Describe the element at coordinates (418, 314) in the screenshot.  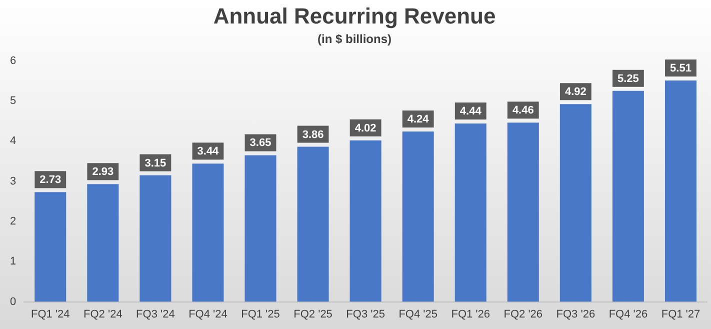
I see `x-tick-label: FQ4 '25` at that location.